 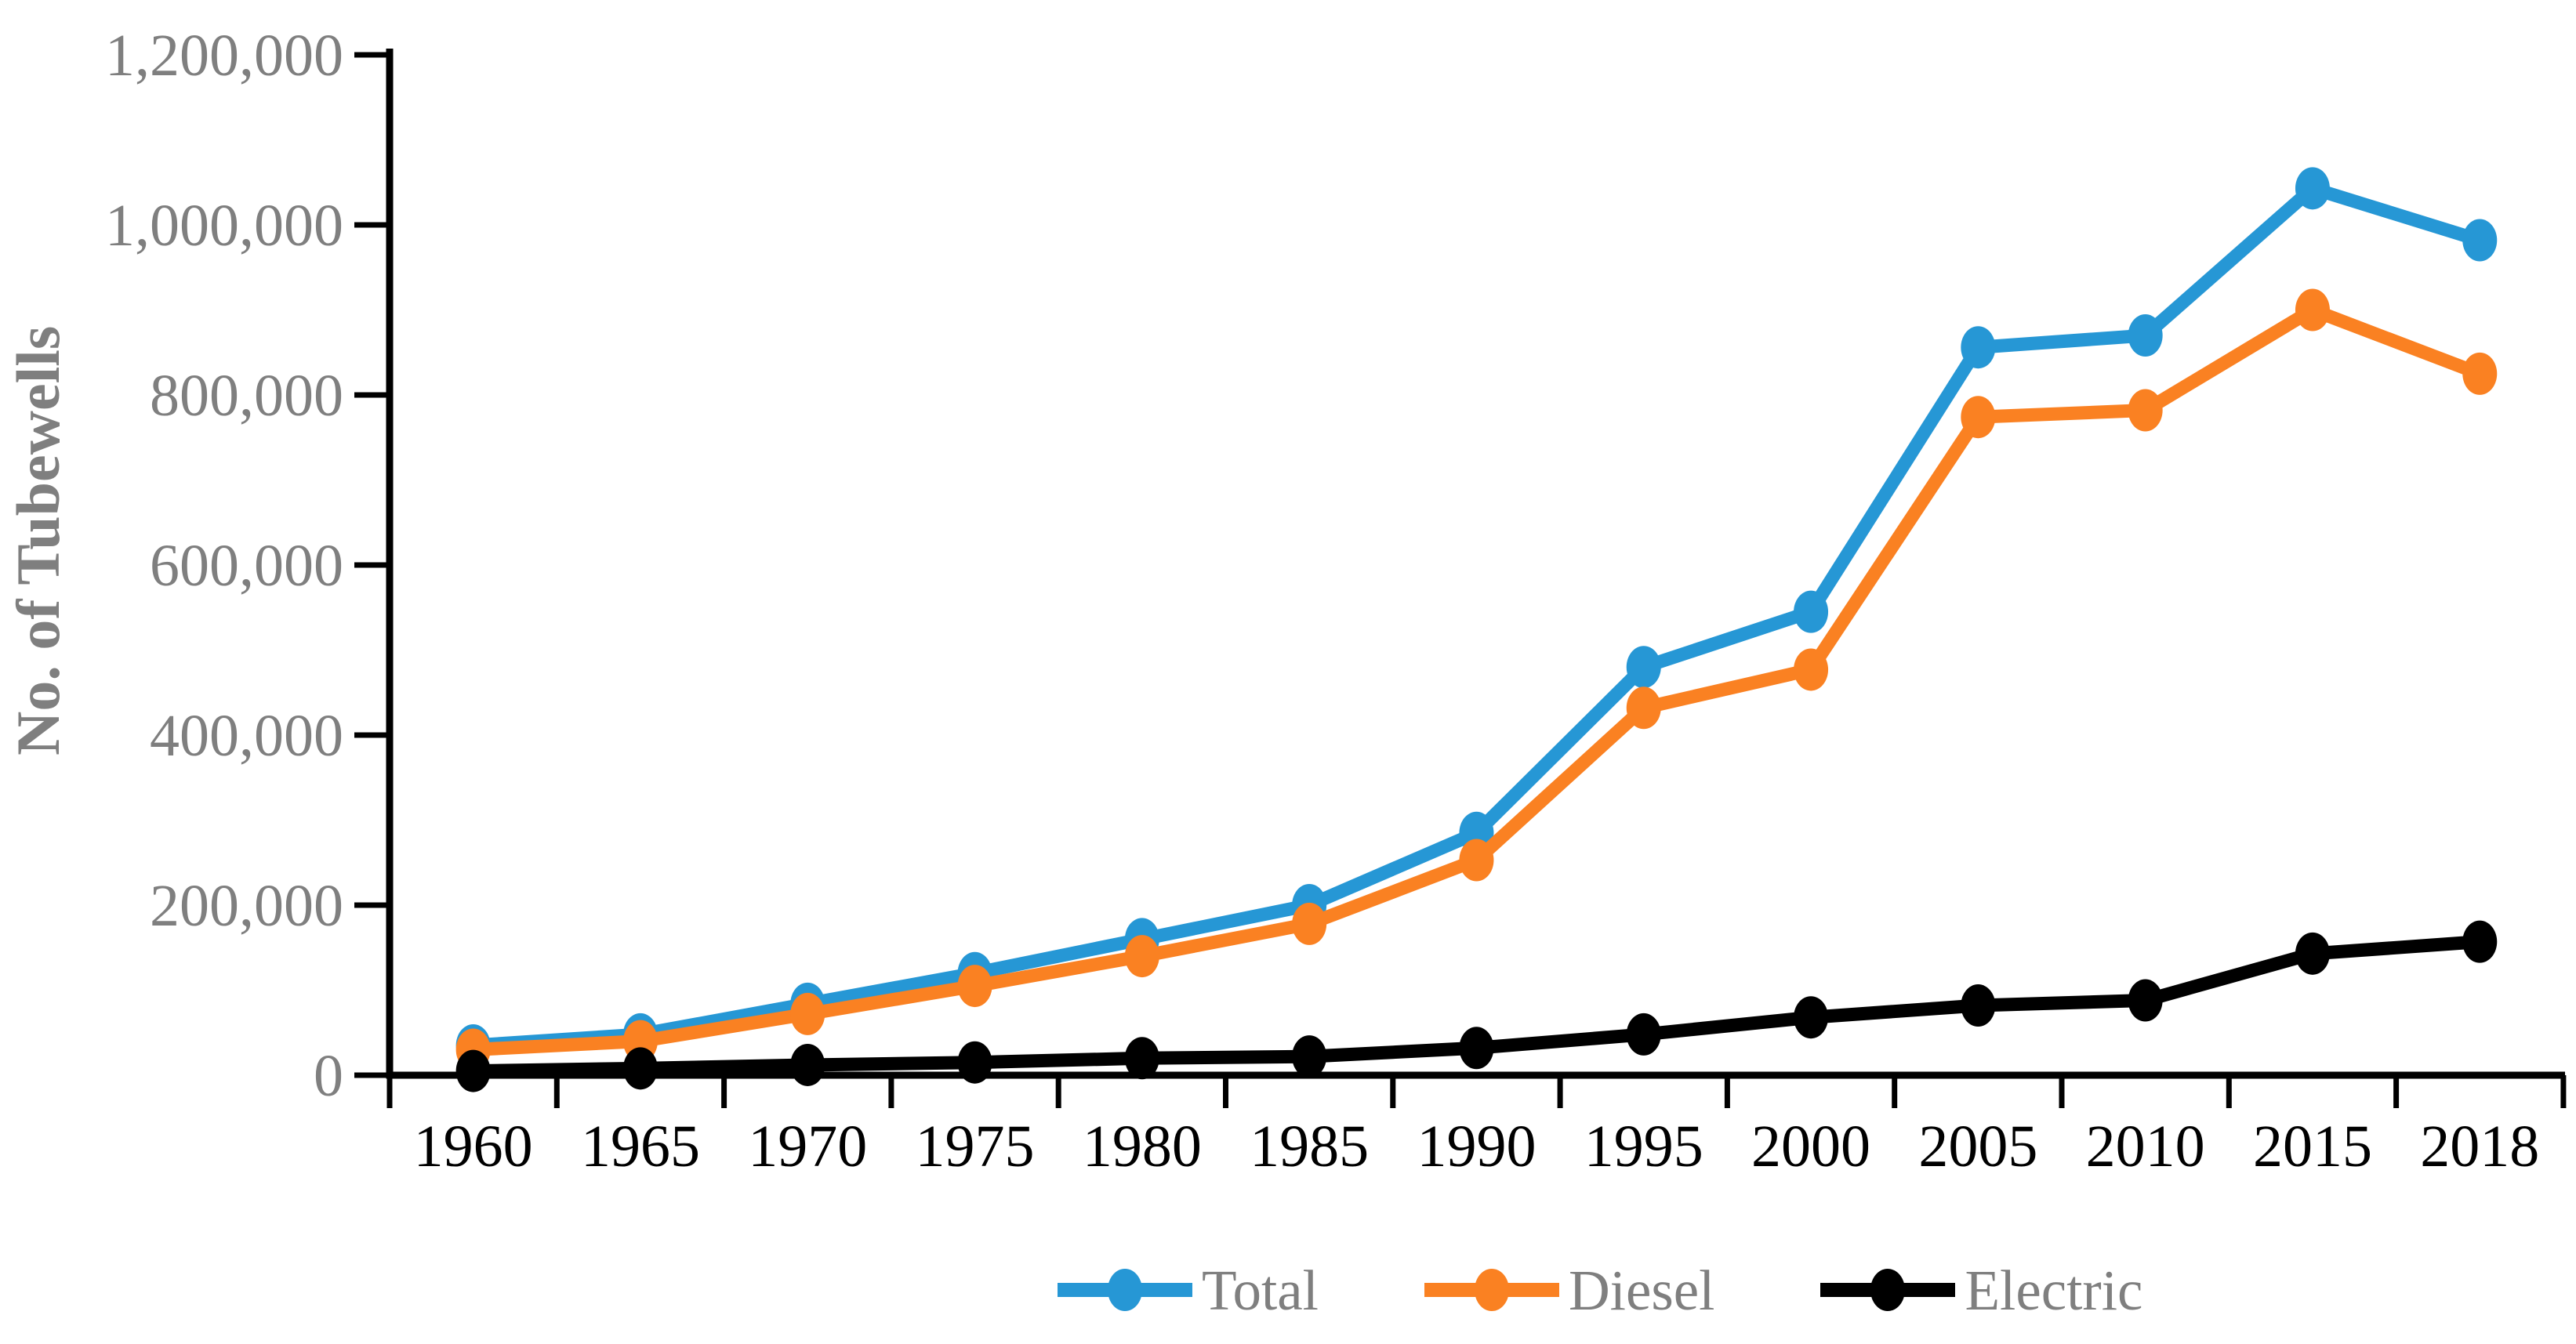 I want to click on y-tick-label: 400,000, so click(x=247, y=736).